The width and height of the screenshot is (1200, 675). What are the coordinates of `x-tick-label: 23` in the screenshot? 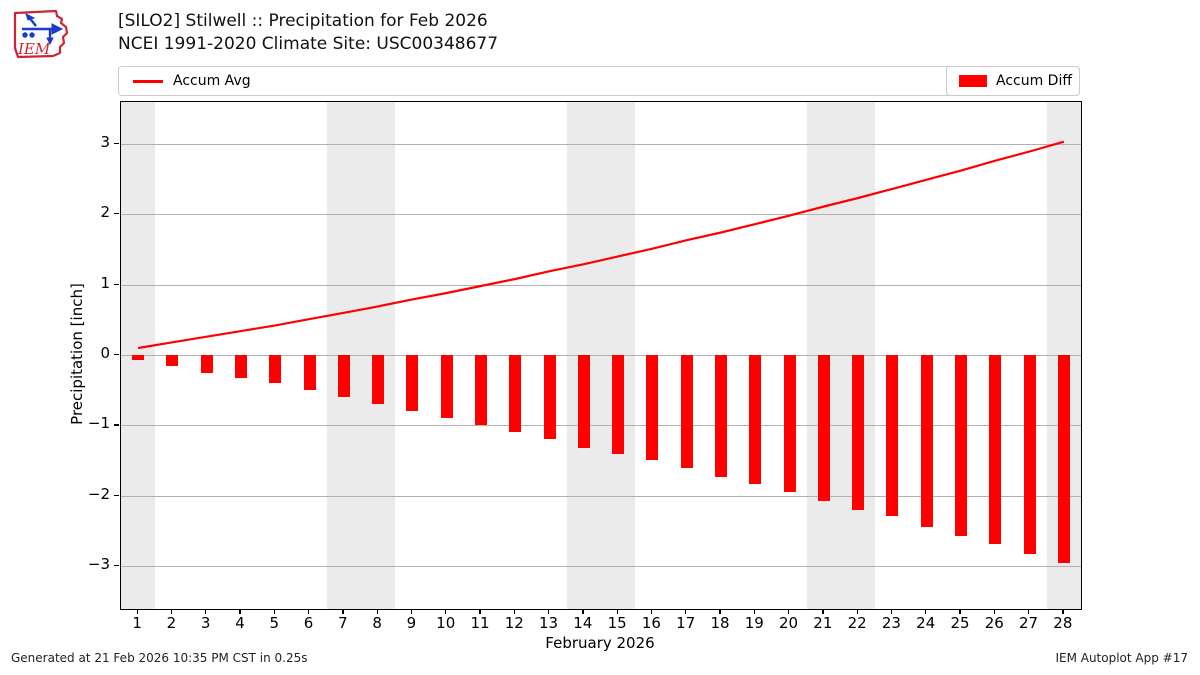 It's located at (891, 623).